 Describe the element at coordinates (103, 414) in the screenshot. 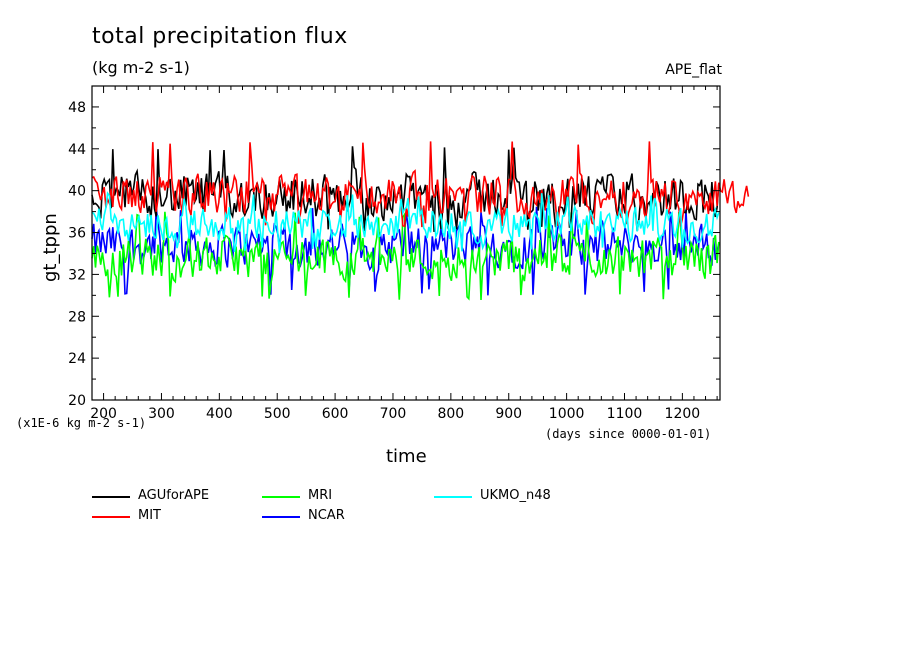

I see `x-tick-label: 200` at that location.